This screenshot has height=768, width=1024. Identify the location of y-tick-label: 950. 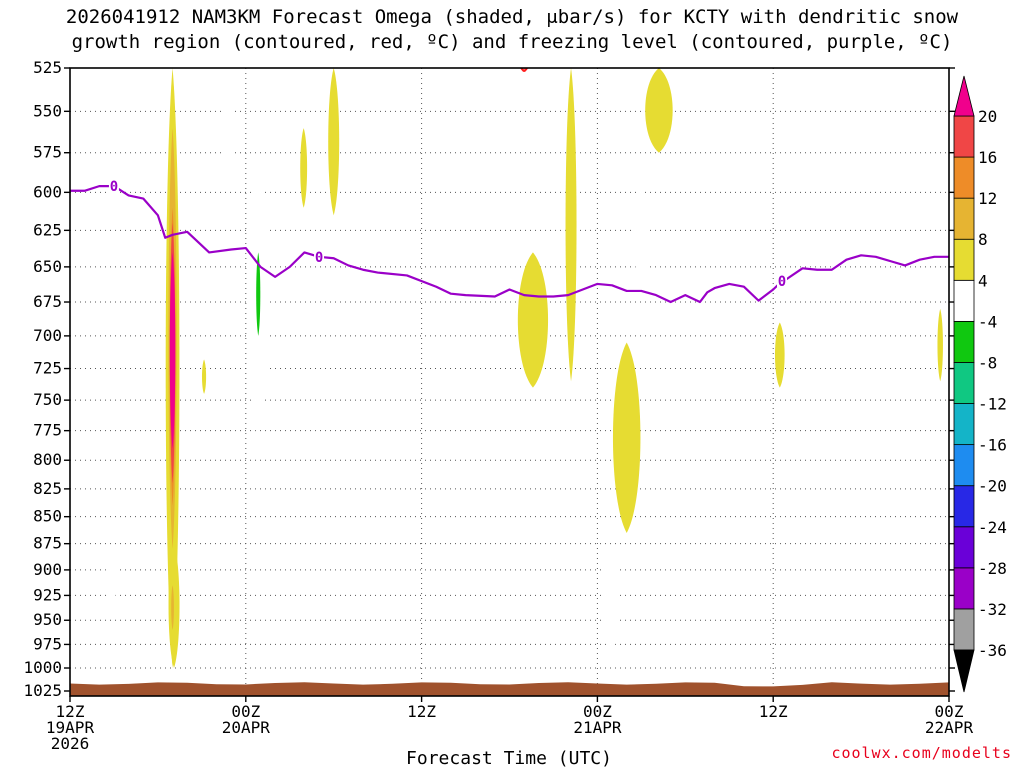
(47, 619).